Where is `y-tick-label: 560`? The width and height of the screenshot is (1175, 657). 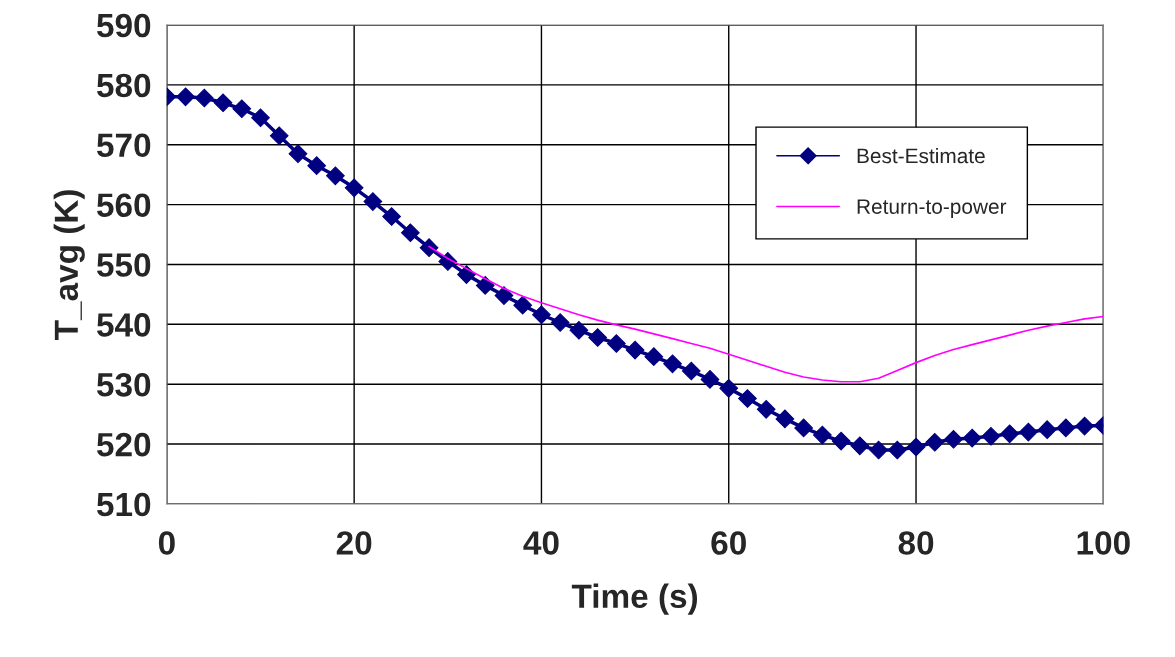
y-tick-label: 560 is located at coordinates (123, 205).